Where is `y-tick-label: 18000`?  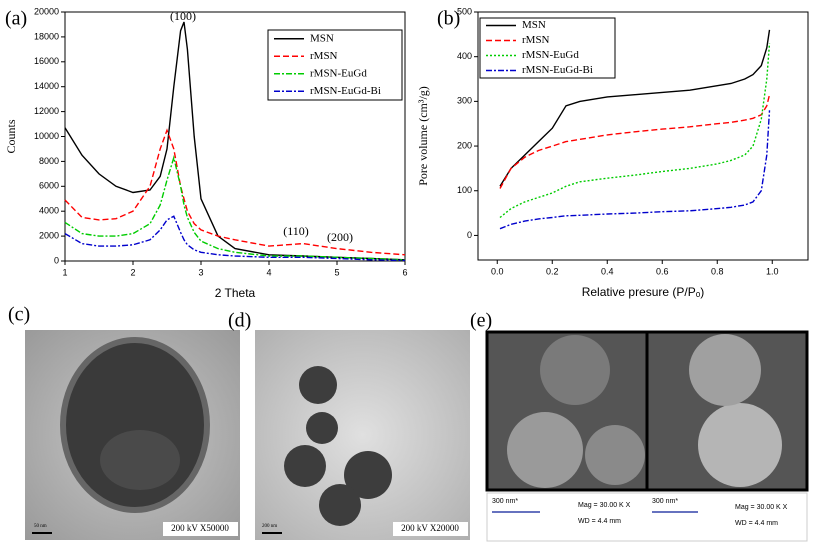
y-tick-label: 18000 is located at coordinates (46, 36).